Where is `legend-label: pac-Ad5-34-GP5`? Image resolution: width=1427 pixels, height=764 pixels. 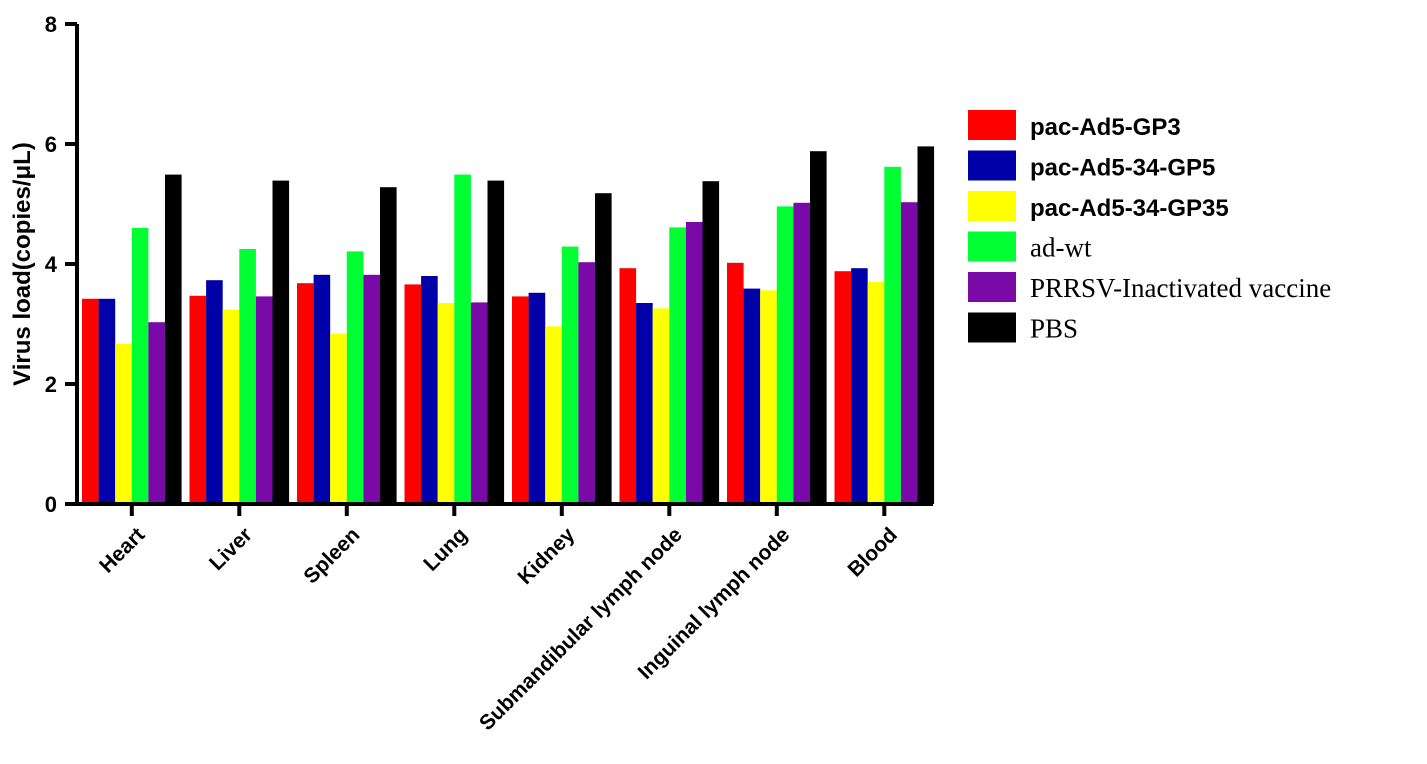
legend-label: pac-Ad5-34-GP5 is located at coordinates (1122, 168).